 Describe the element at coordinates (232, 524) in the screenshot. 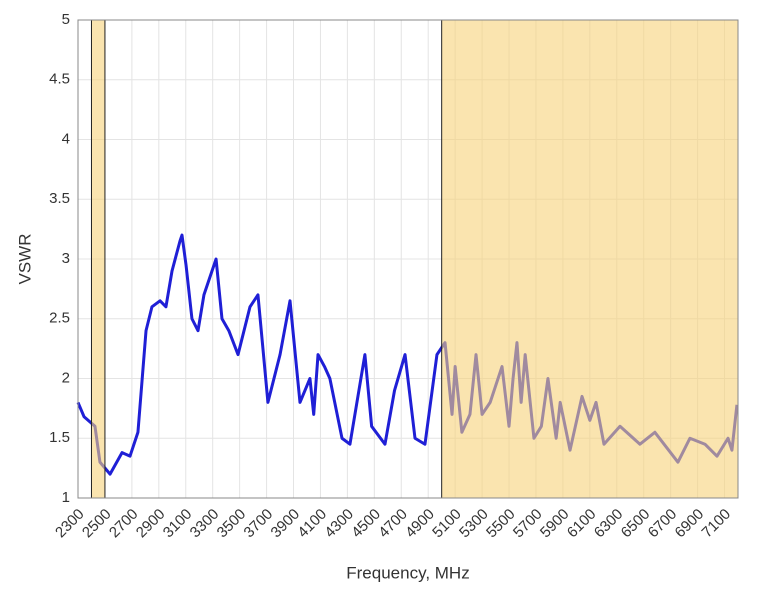

I see `x-tick-label: 3500` at that location.